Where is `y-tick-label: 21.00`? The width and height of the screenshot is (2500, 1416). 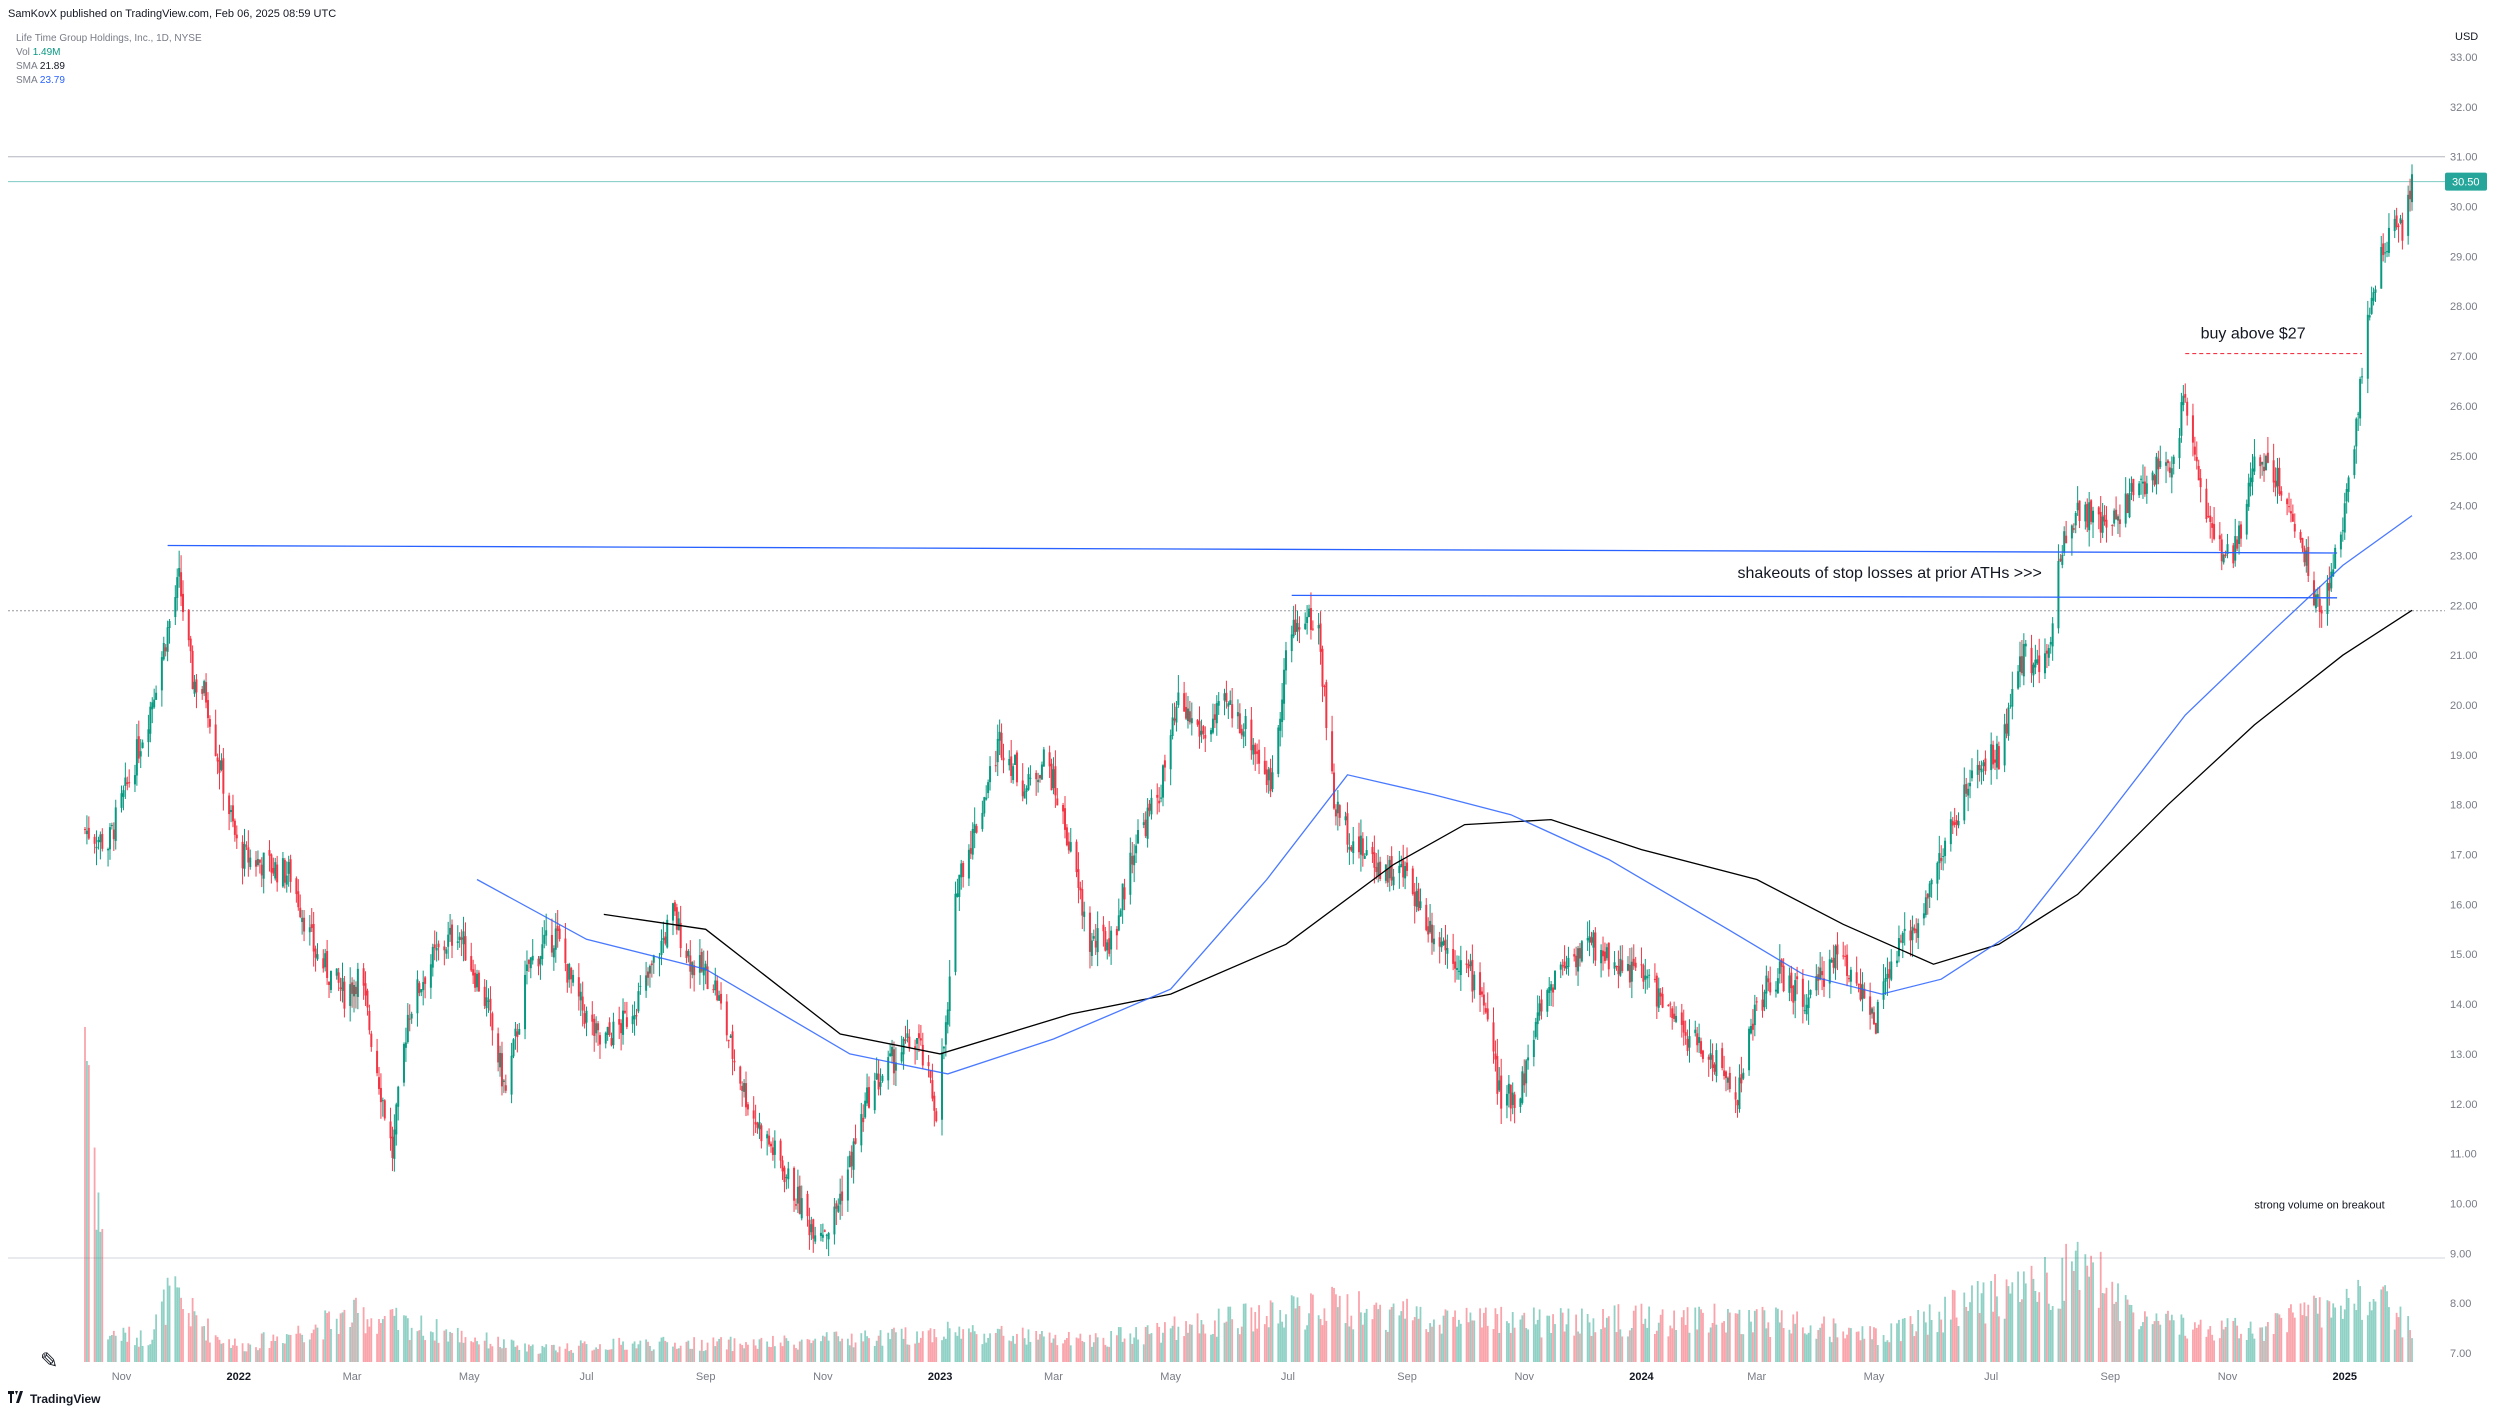
y-tick-label: 21.00 is located at coordinates (2464, 656).